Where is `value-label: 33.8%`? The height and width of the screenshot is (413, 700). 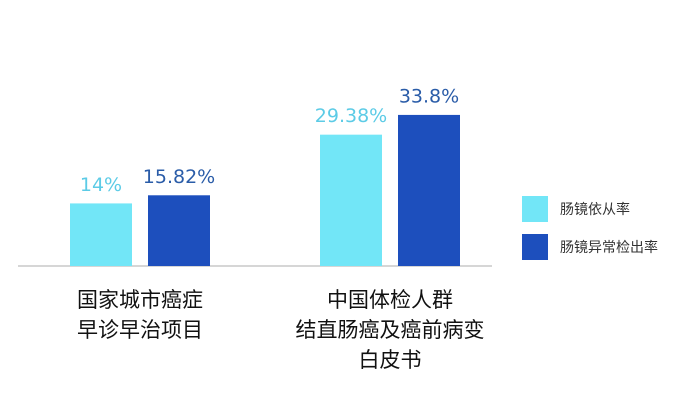 value-label: 33.8% is located at coordinates (429, 96).